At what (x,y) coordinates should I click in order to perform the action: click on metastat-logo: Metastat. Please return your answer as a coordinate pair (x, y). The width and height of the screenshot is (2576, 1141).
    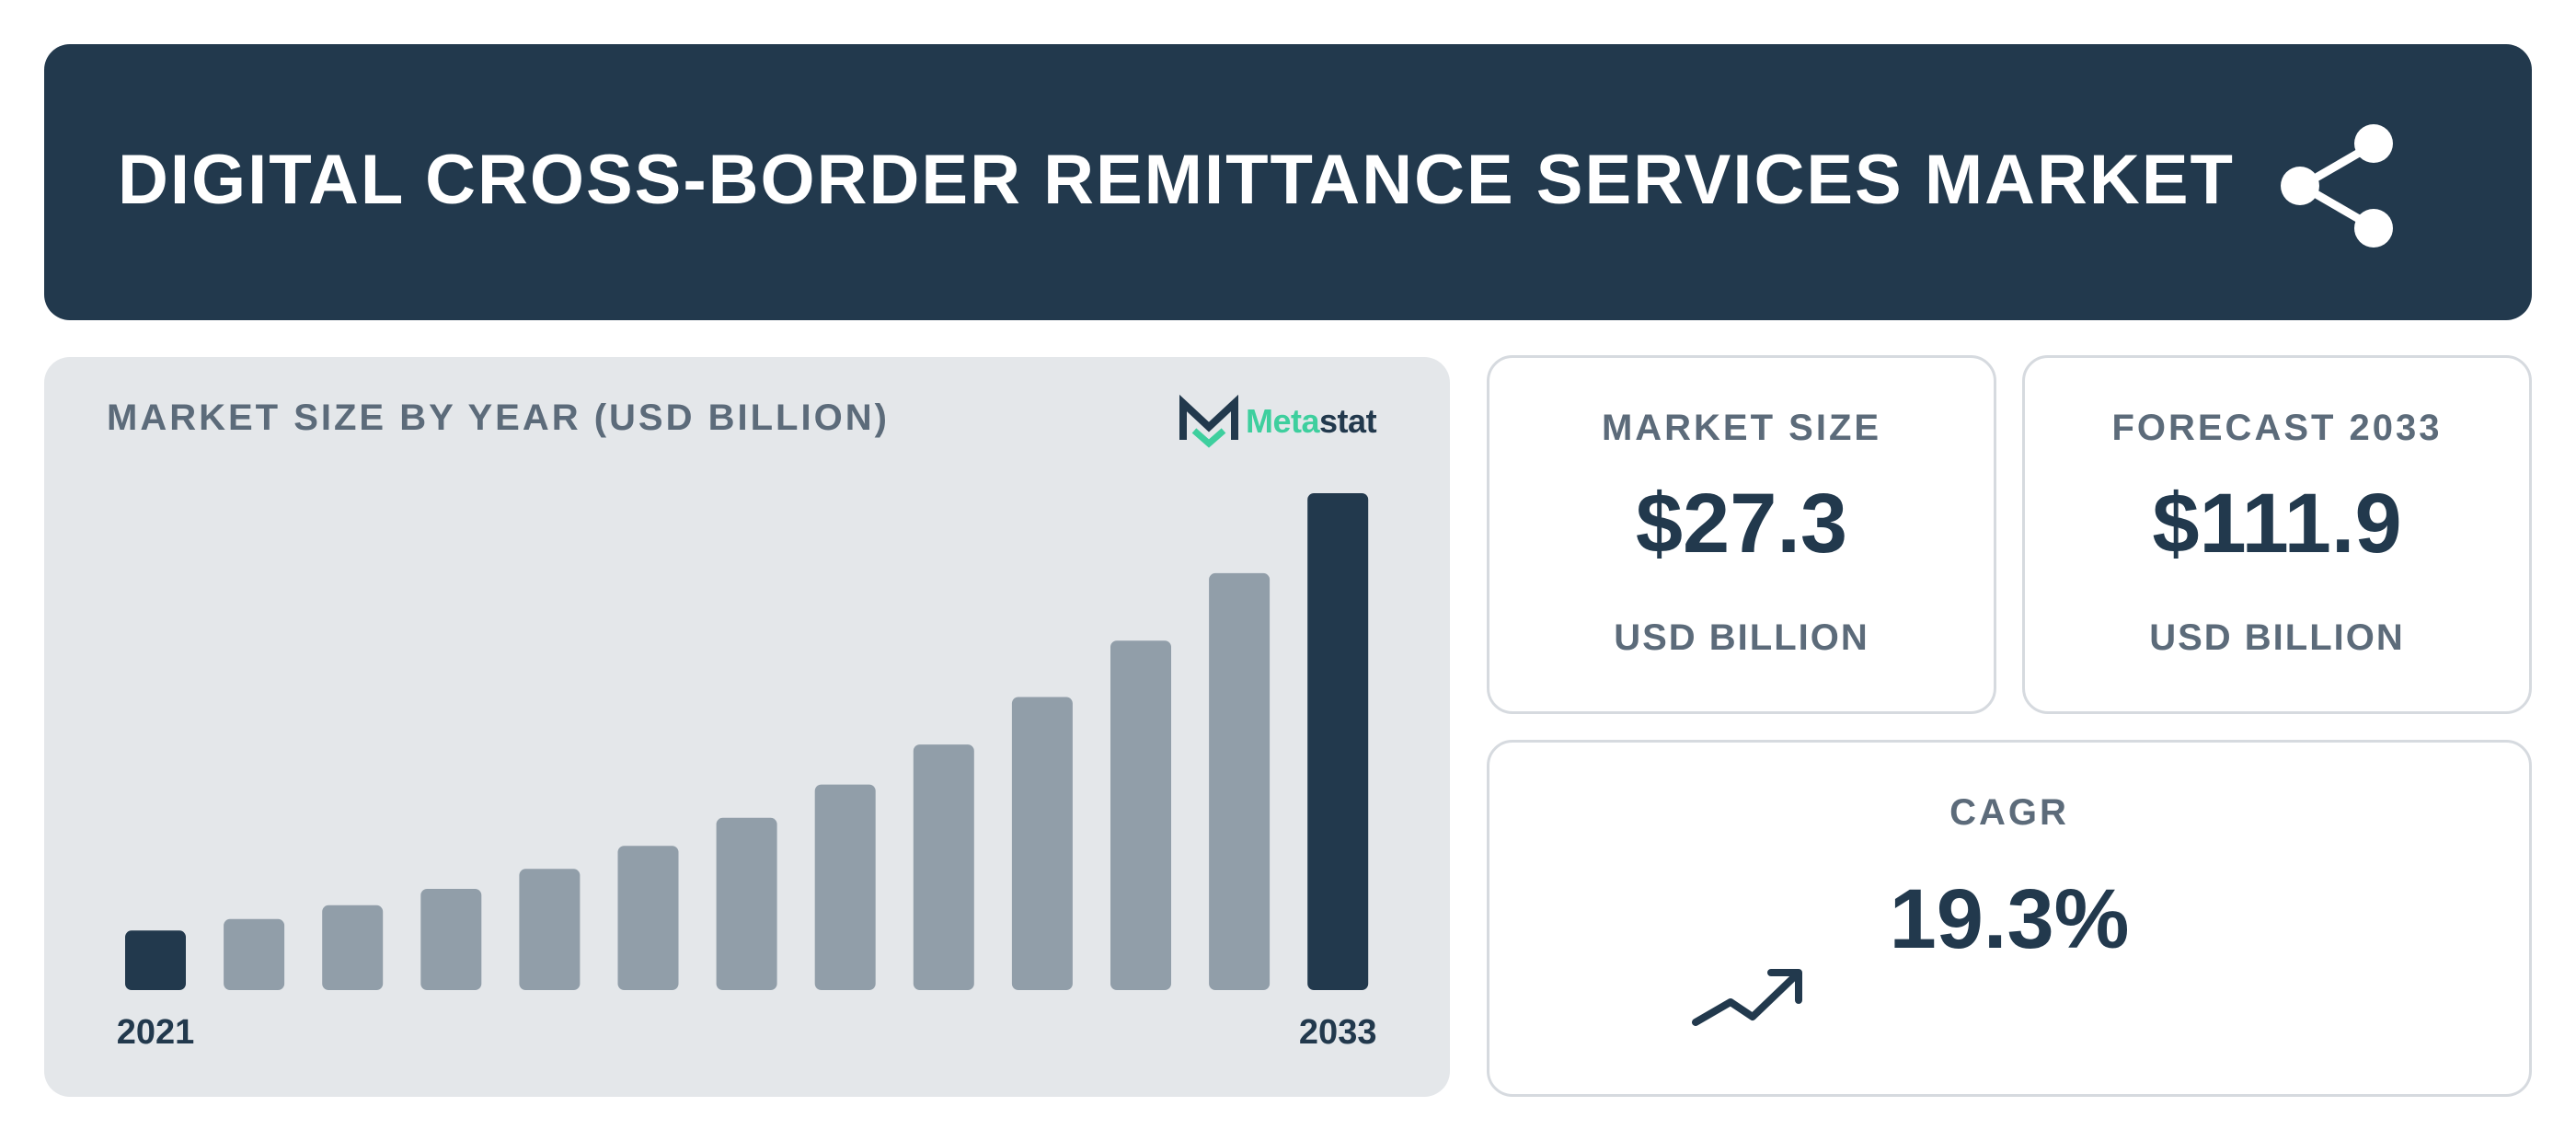
    Looking at the image, I should click on (1297, 422).